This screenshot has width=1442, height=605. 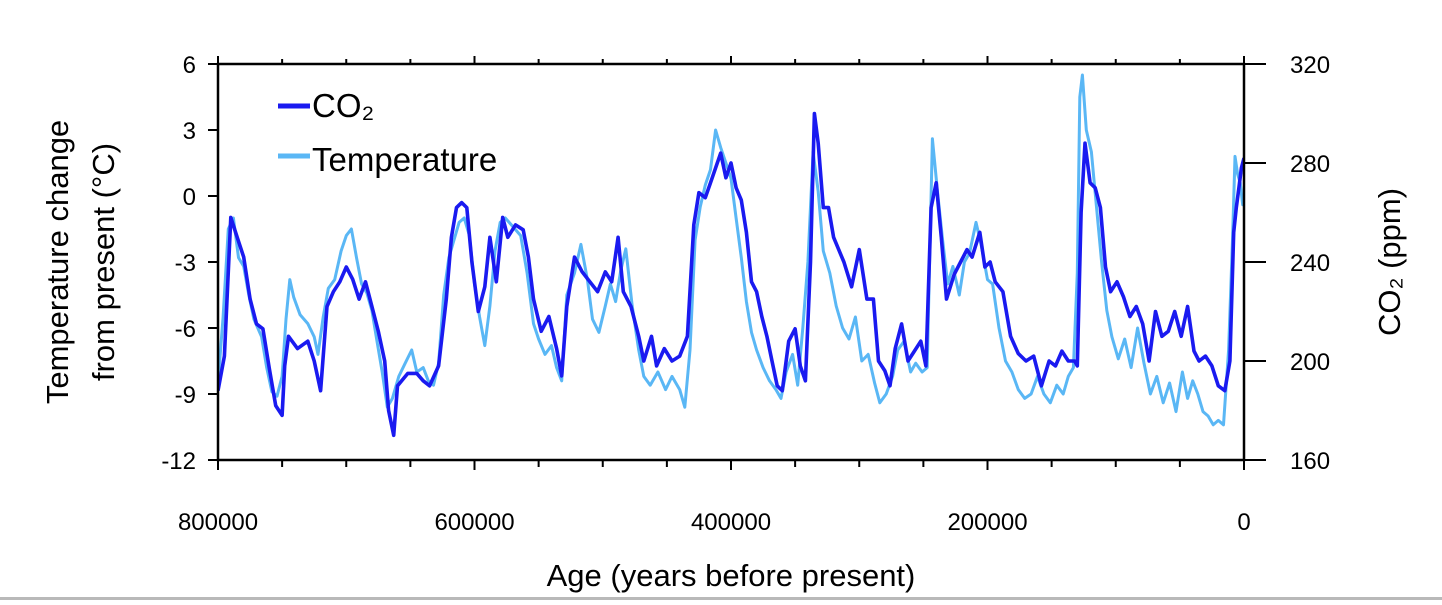 What do you see at coordinates (1310, 263) in the screenshot?
I see `y-right-tick-label: 240` at bounding box center [1310, 263].